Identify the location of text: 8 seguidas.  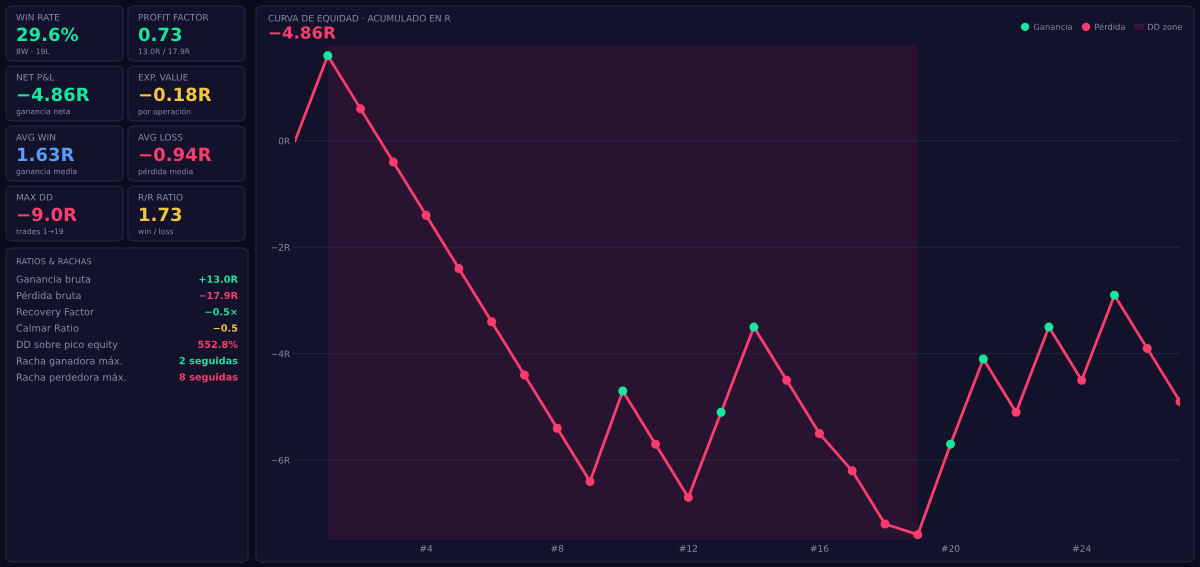
(208, 378).